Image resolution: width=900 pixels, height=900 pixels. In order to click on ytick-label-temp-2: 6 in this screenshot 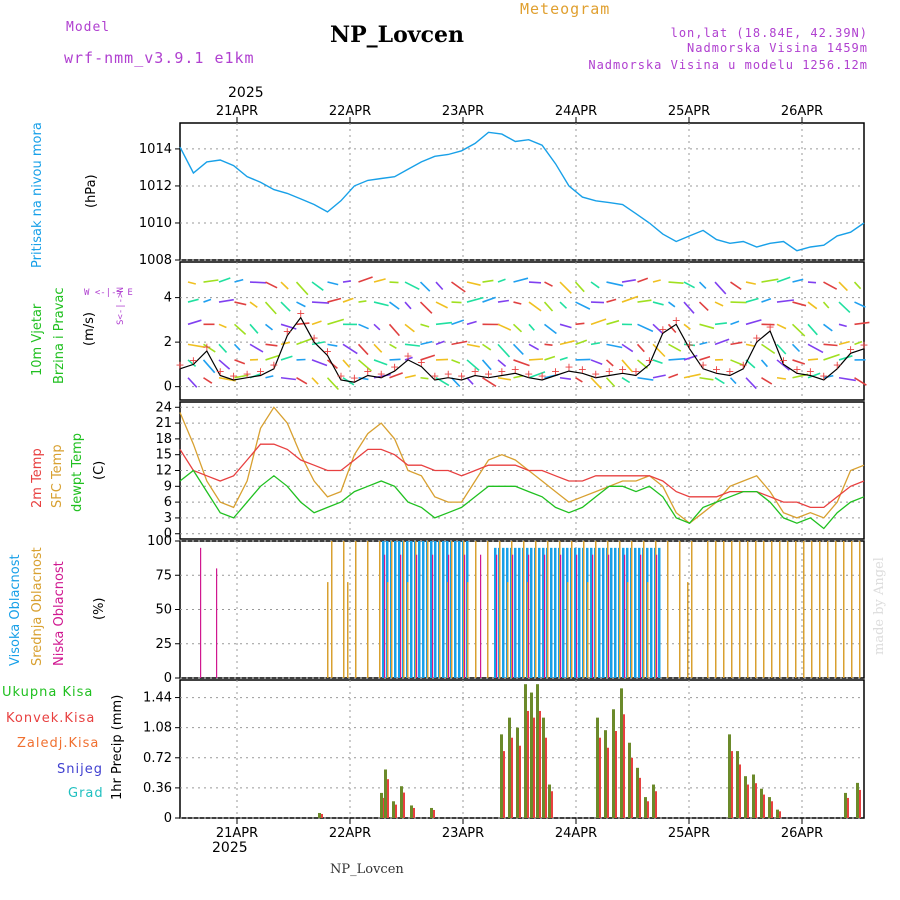, I will do `click(168, 502)`.